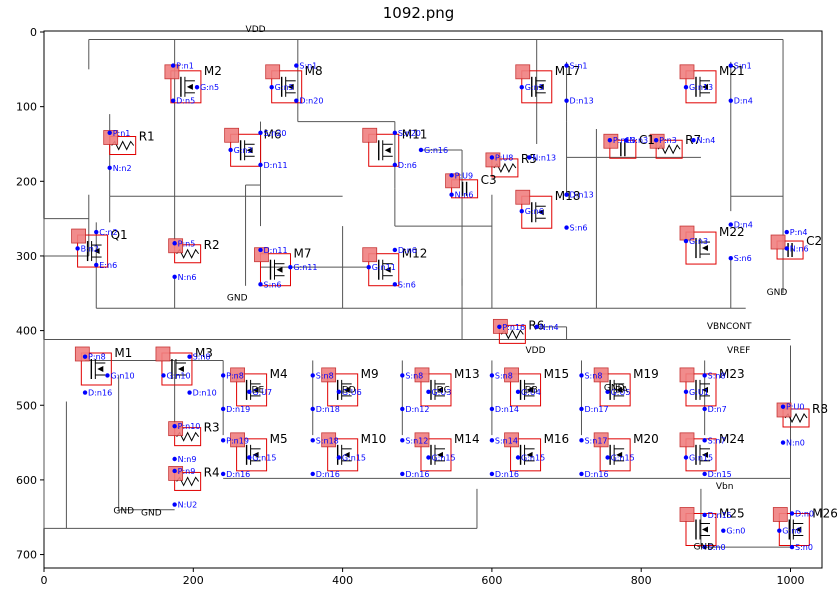  I want to click on x-tick-label: 400, so click(342, 580).